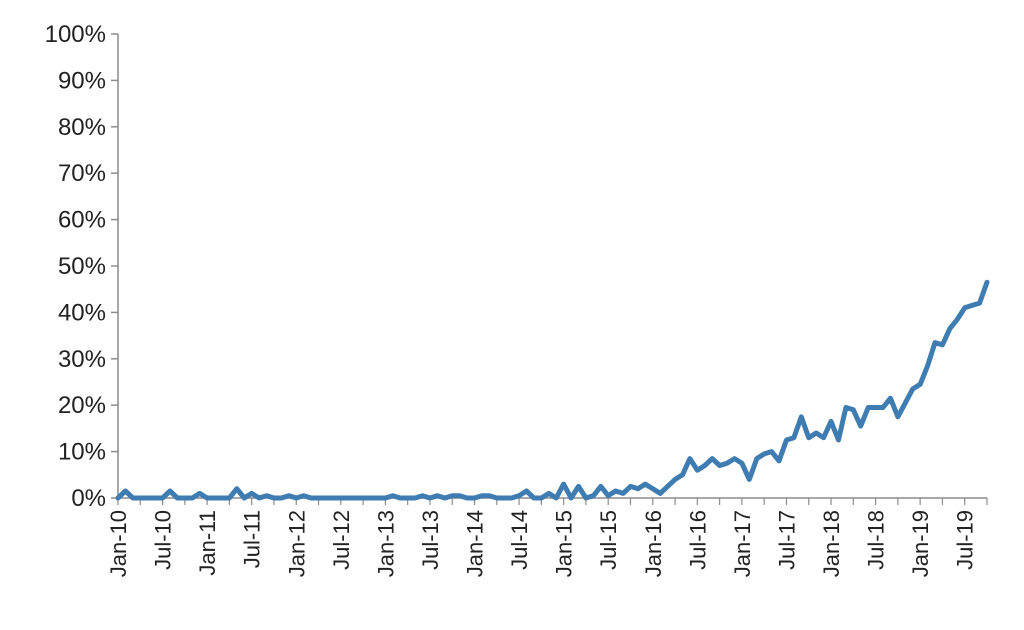  I want to click on x-tick-label: Jul-10, so click(163, 540).